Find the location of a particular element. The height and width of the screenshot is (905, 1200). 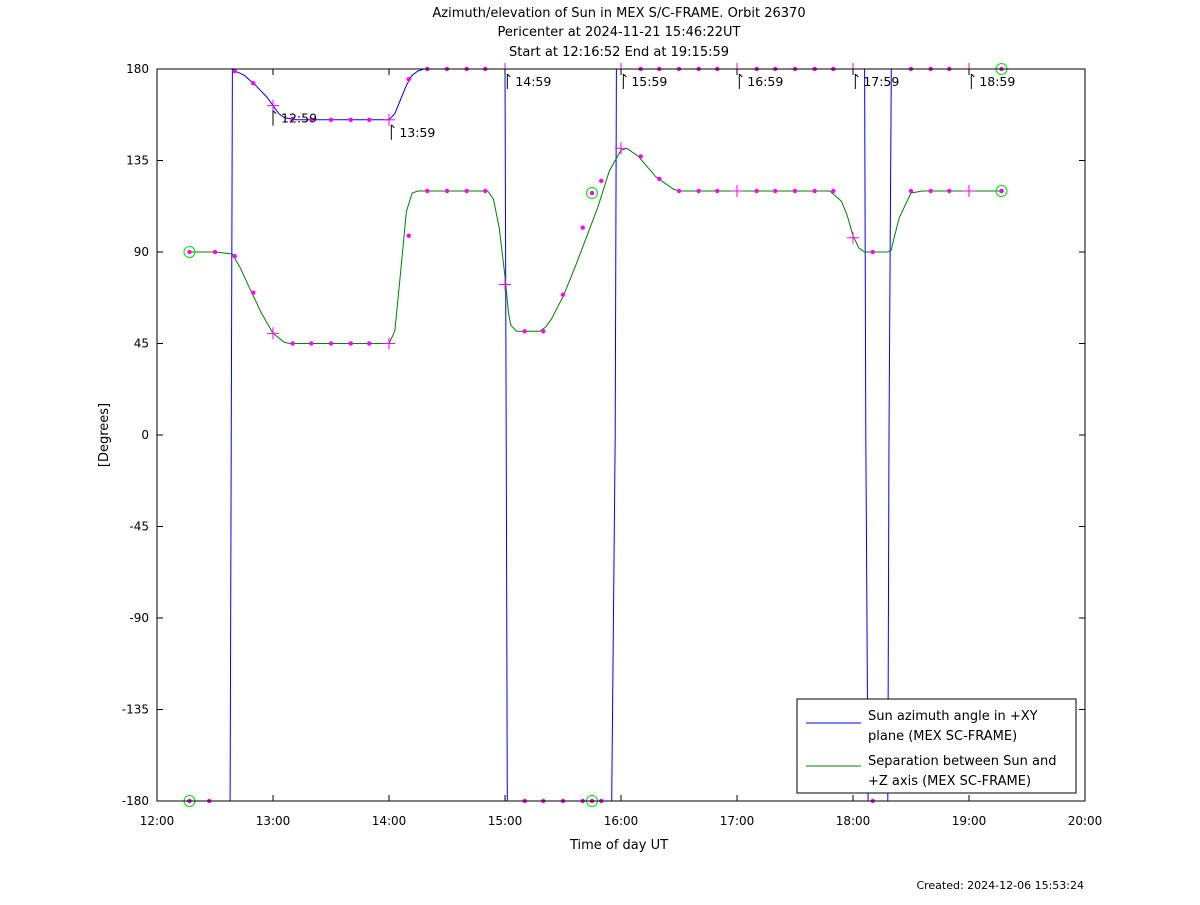

x-tick-label: 14:00 is located at coordinates (389, 821).